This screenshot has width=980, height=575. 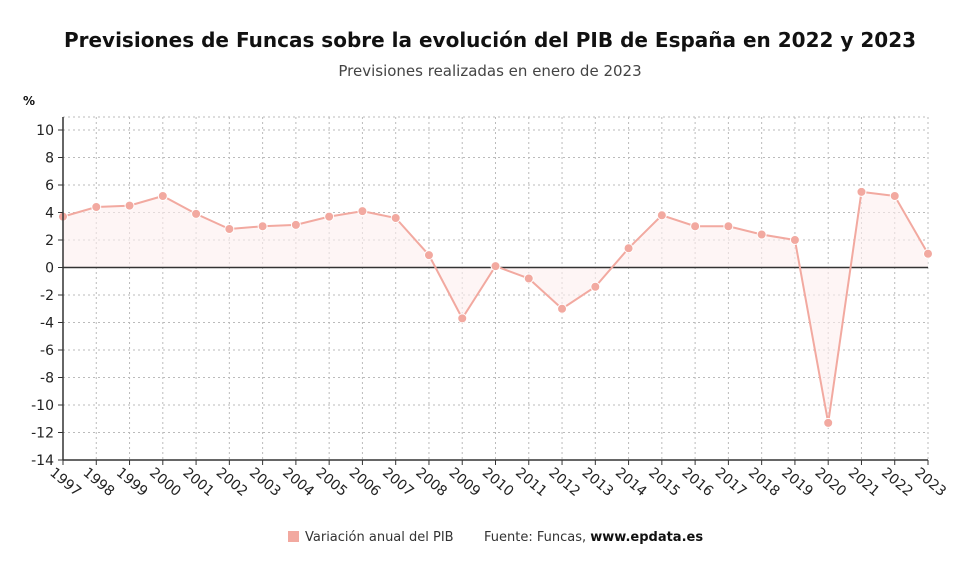 I want to click on y-tick-label: -12, so click(x=42, y=434).